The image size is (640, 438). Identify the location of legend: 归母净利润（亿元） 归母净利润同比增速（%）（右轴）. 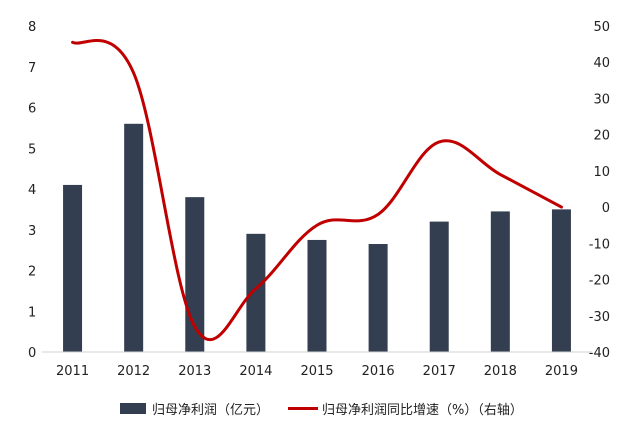
(321, 410).